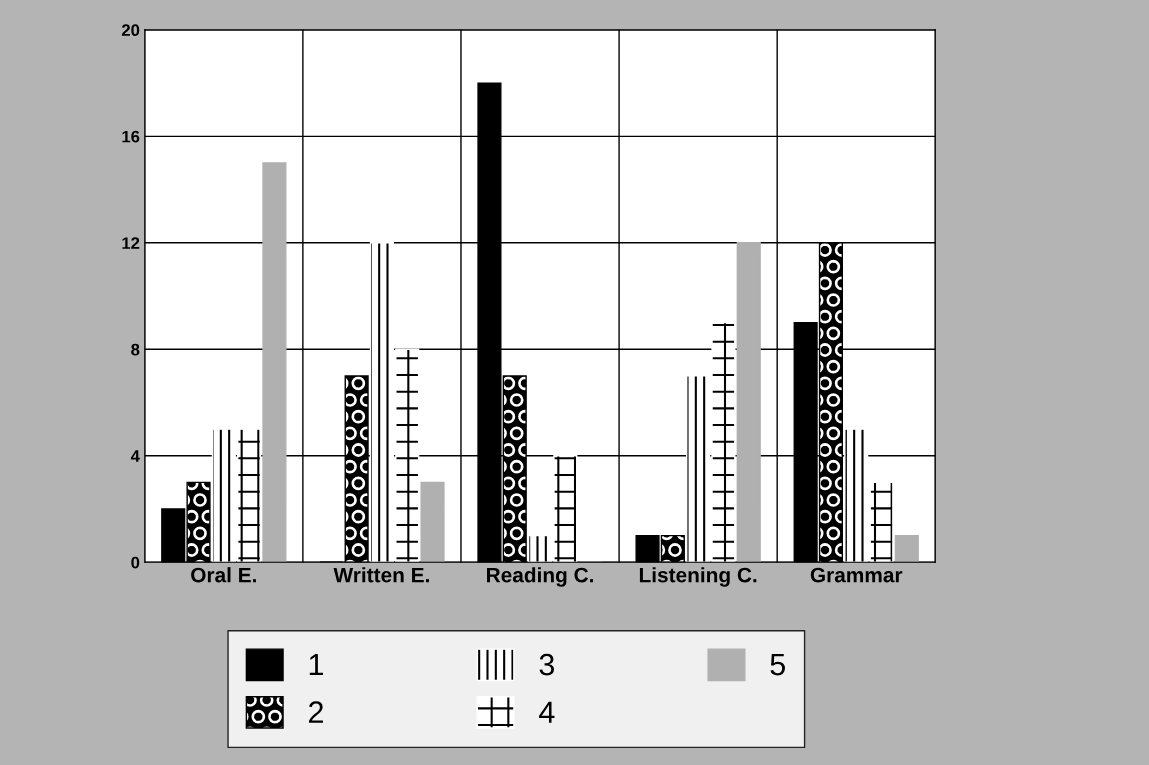  I want to click on x-tick-label: Oral E., so click(223, 575).